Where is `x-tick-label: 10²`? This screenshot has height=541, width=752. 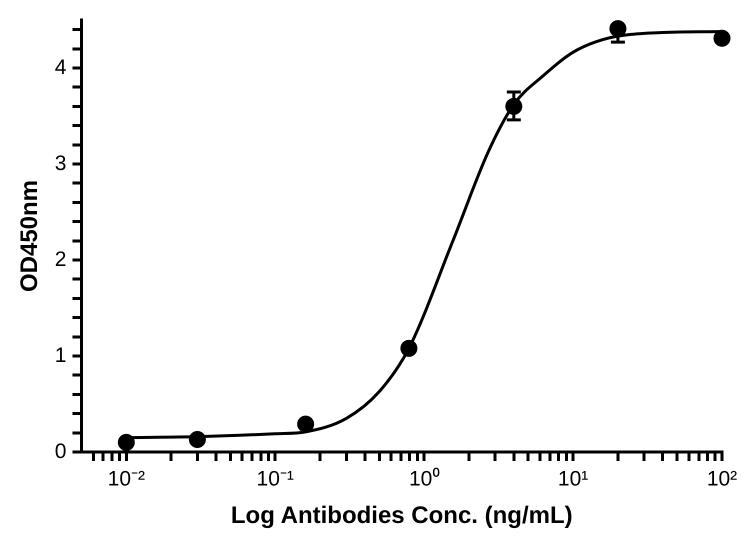
x-tick-label: 10² is located at coordinates (722, 478).